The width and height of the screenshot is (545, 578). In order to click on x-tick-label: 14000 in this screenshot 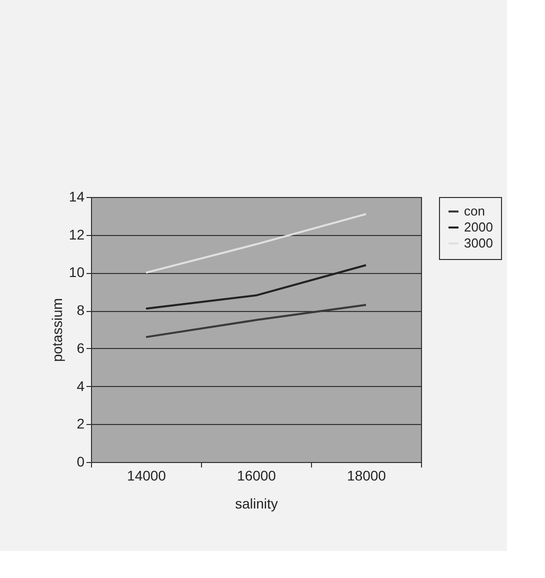, I will do `click(146, 476)`.